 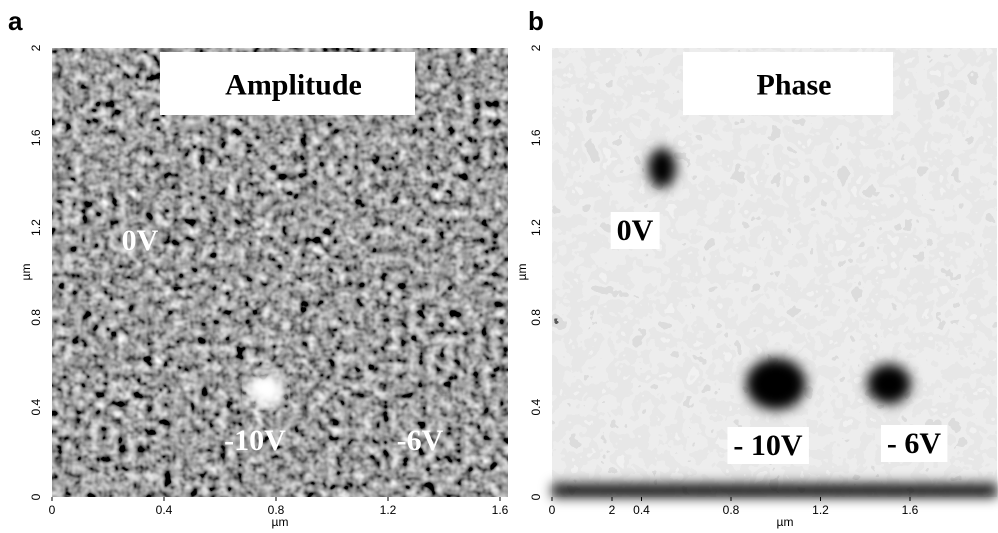 I want to click on annotation: -6V, so click(x=420, y=440).